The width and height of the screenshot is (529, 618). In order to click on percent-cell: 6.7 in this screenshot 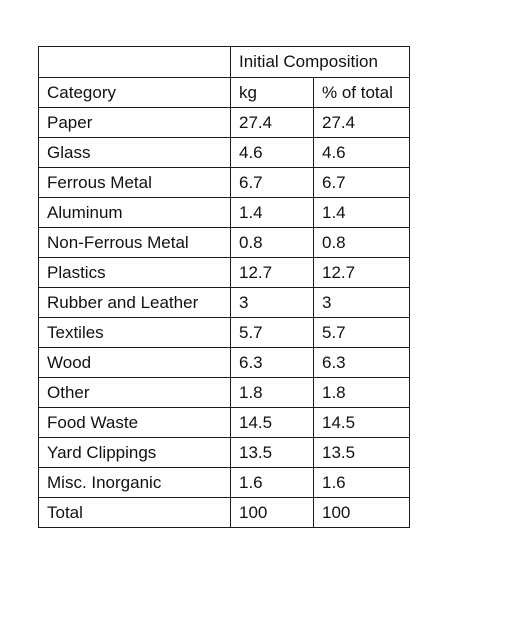, I will do `click(361, 182)`.